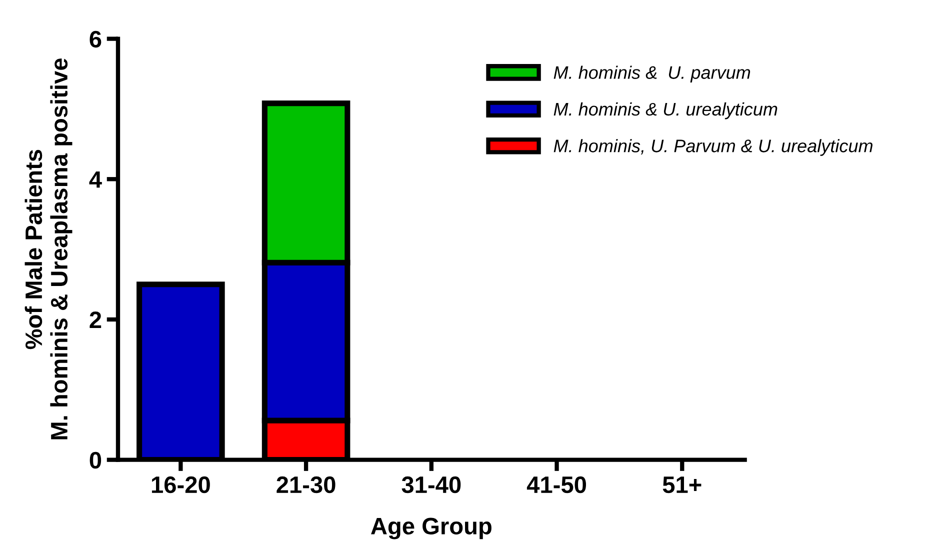  I want to click on y-tick-label: 4, so click(95, 179).